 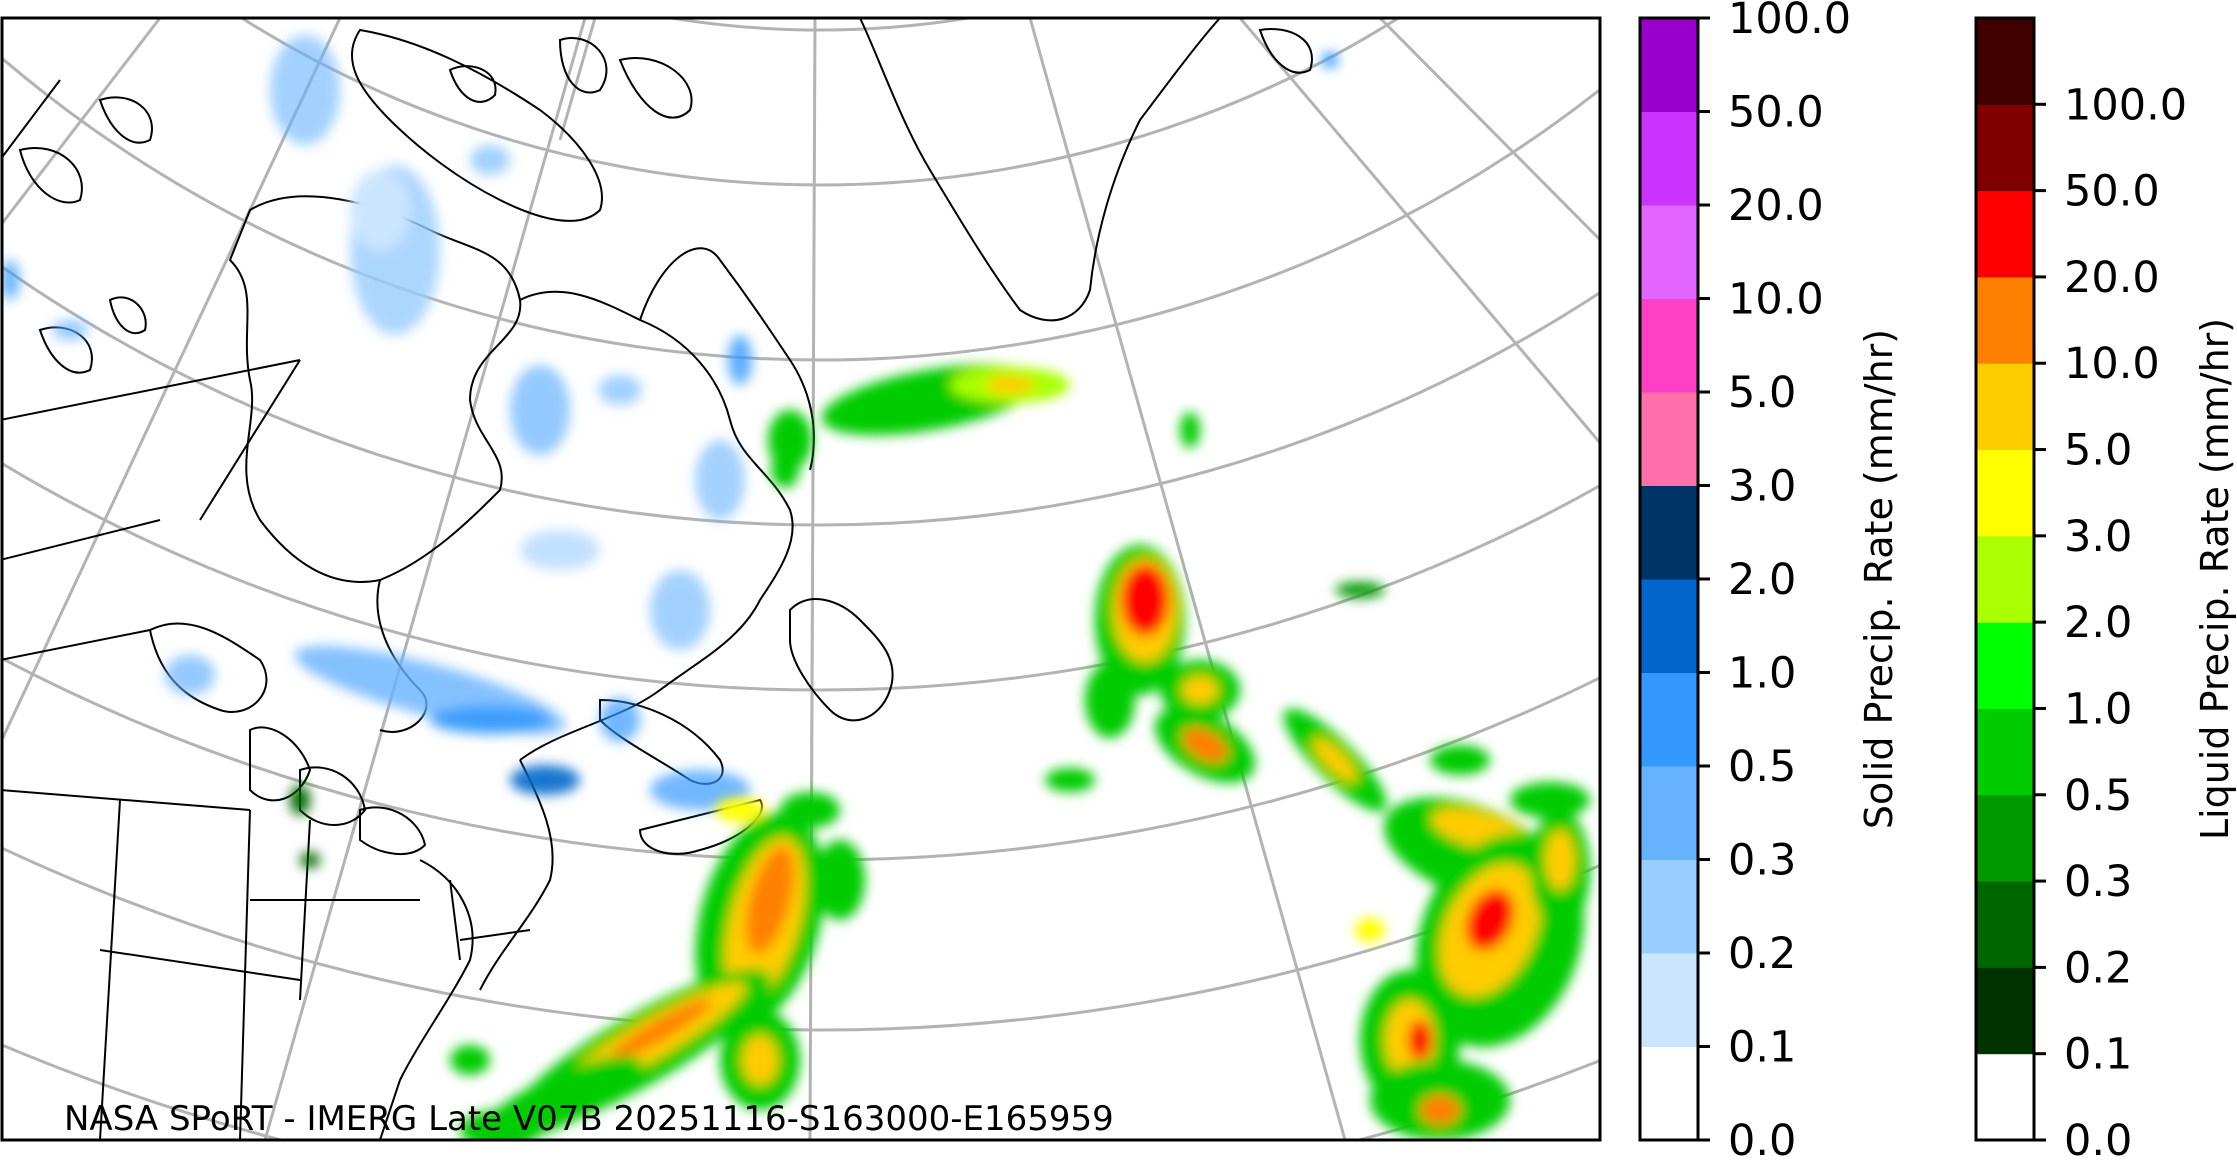 I want to click on liquid-colorbar-frame, so click(x=2005, y=579).